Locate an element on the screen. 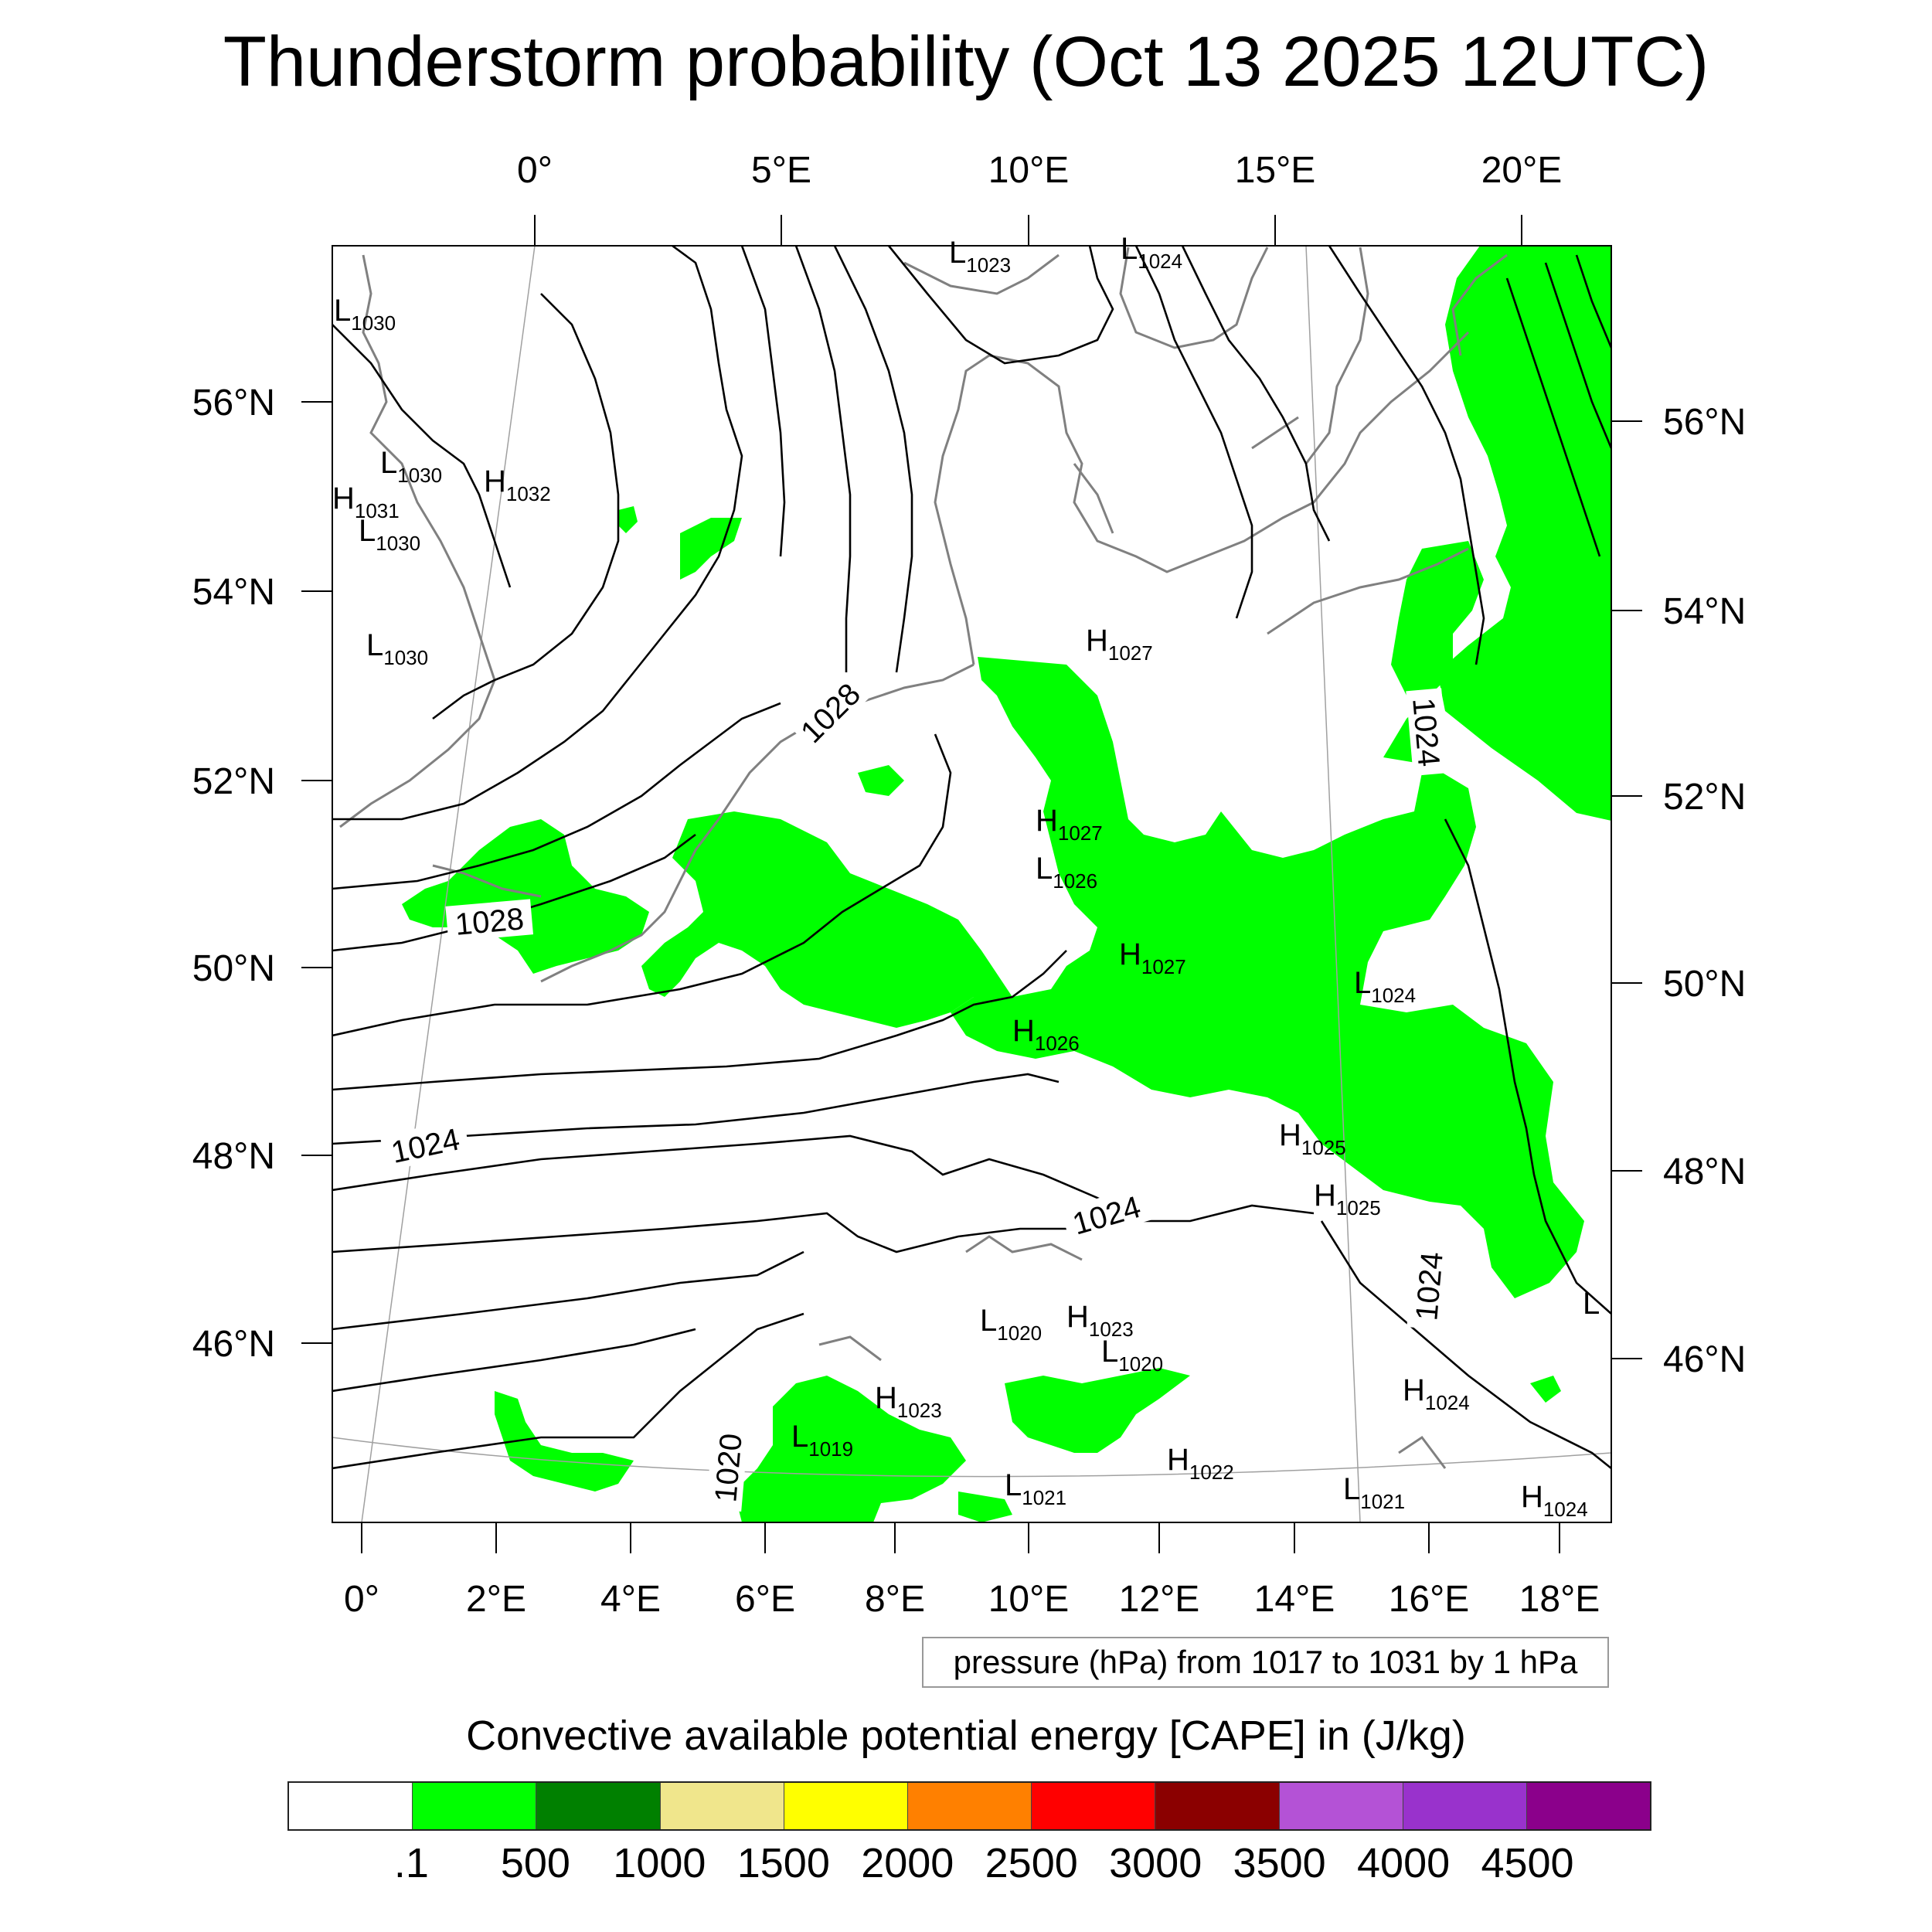 The image size is (1932, 1932). colorbar-label: 4000 is located at coordinates (1404, 1863).